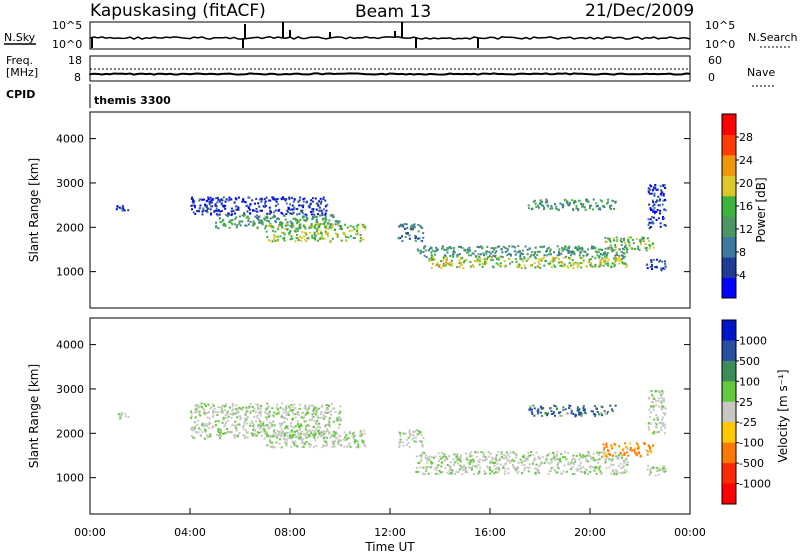 This screenshot has width=800, height=554. I want to click on velocity-y-tick-label: 1000, so click(70, 478).